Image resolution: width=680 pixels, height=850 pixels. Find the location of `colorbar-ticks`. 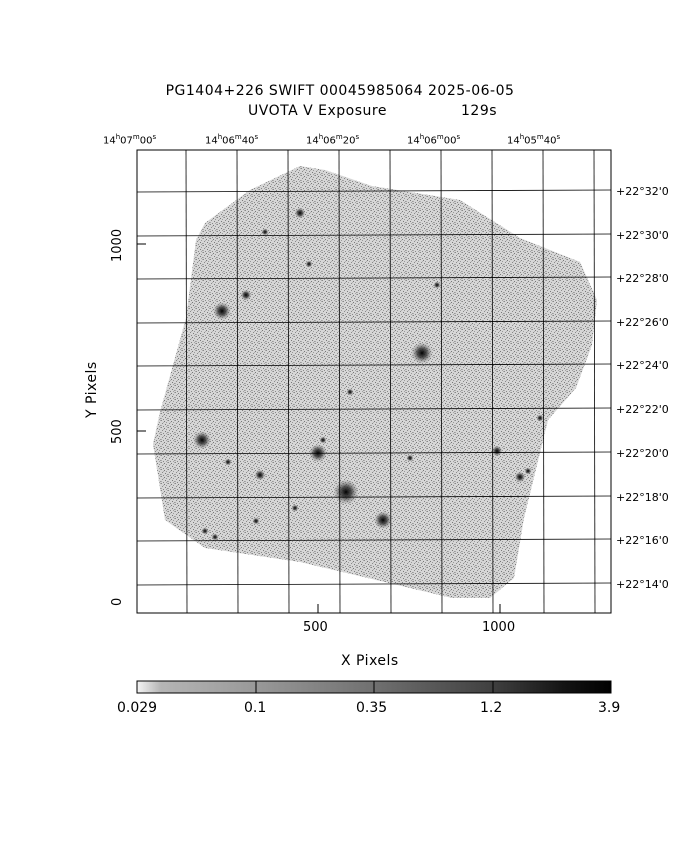

colorbar-ticks is located at coordinates (374, 687).